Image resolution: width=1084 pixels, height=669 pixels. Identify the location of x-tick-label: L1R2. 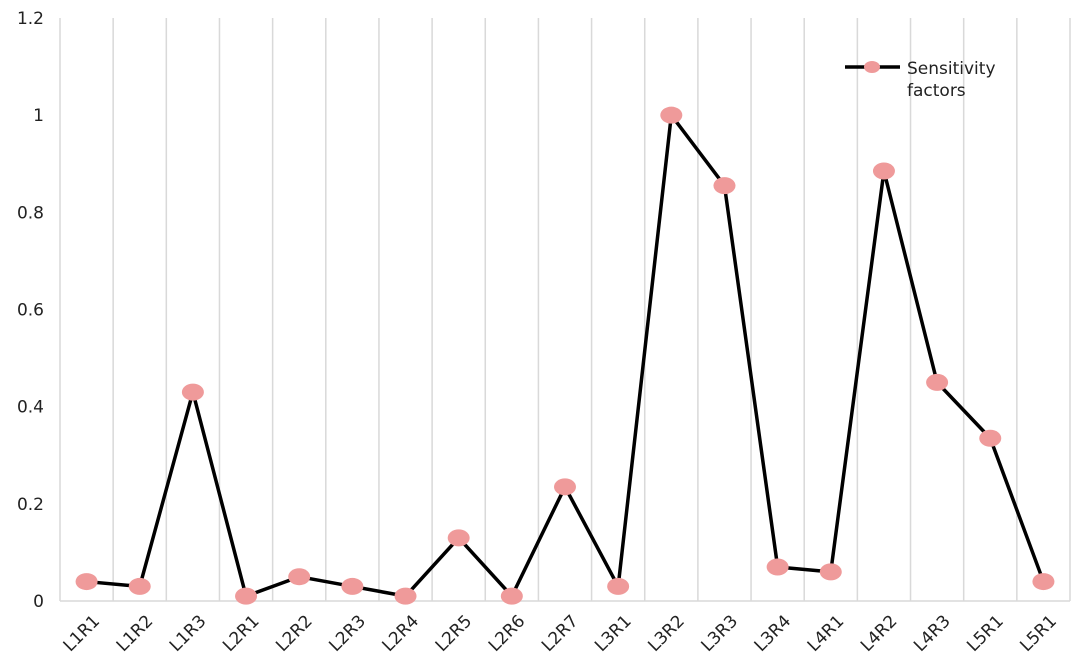
(135, 633).